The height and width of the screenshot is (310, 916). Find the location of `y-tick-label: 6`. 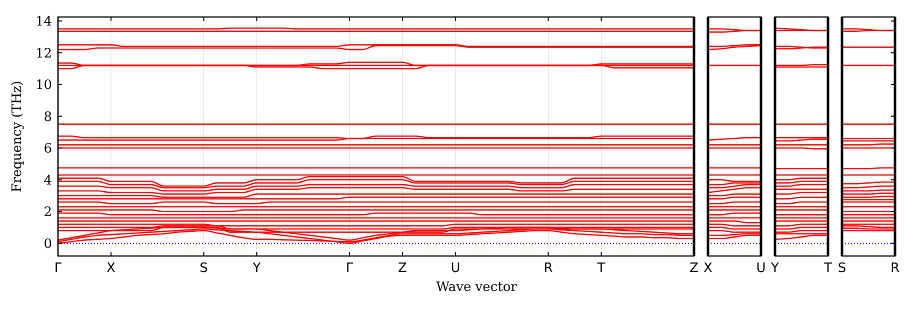

y-tick-label: 6 is located at coordinates (48, 149).